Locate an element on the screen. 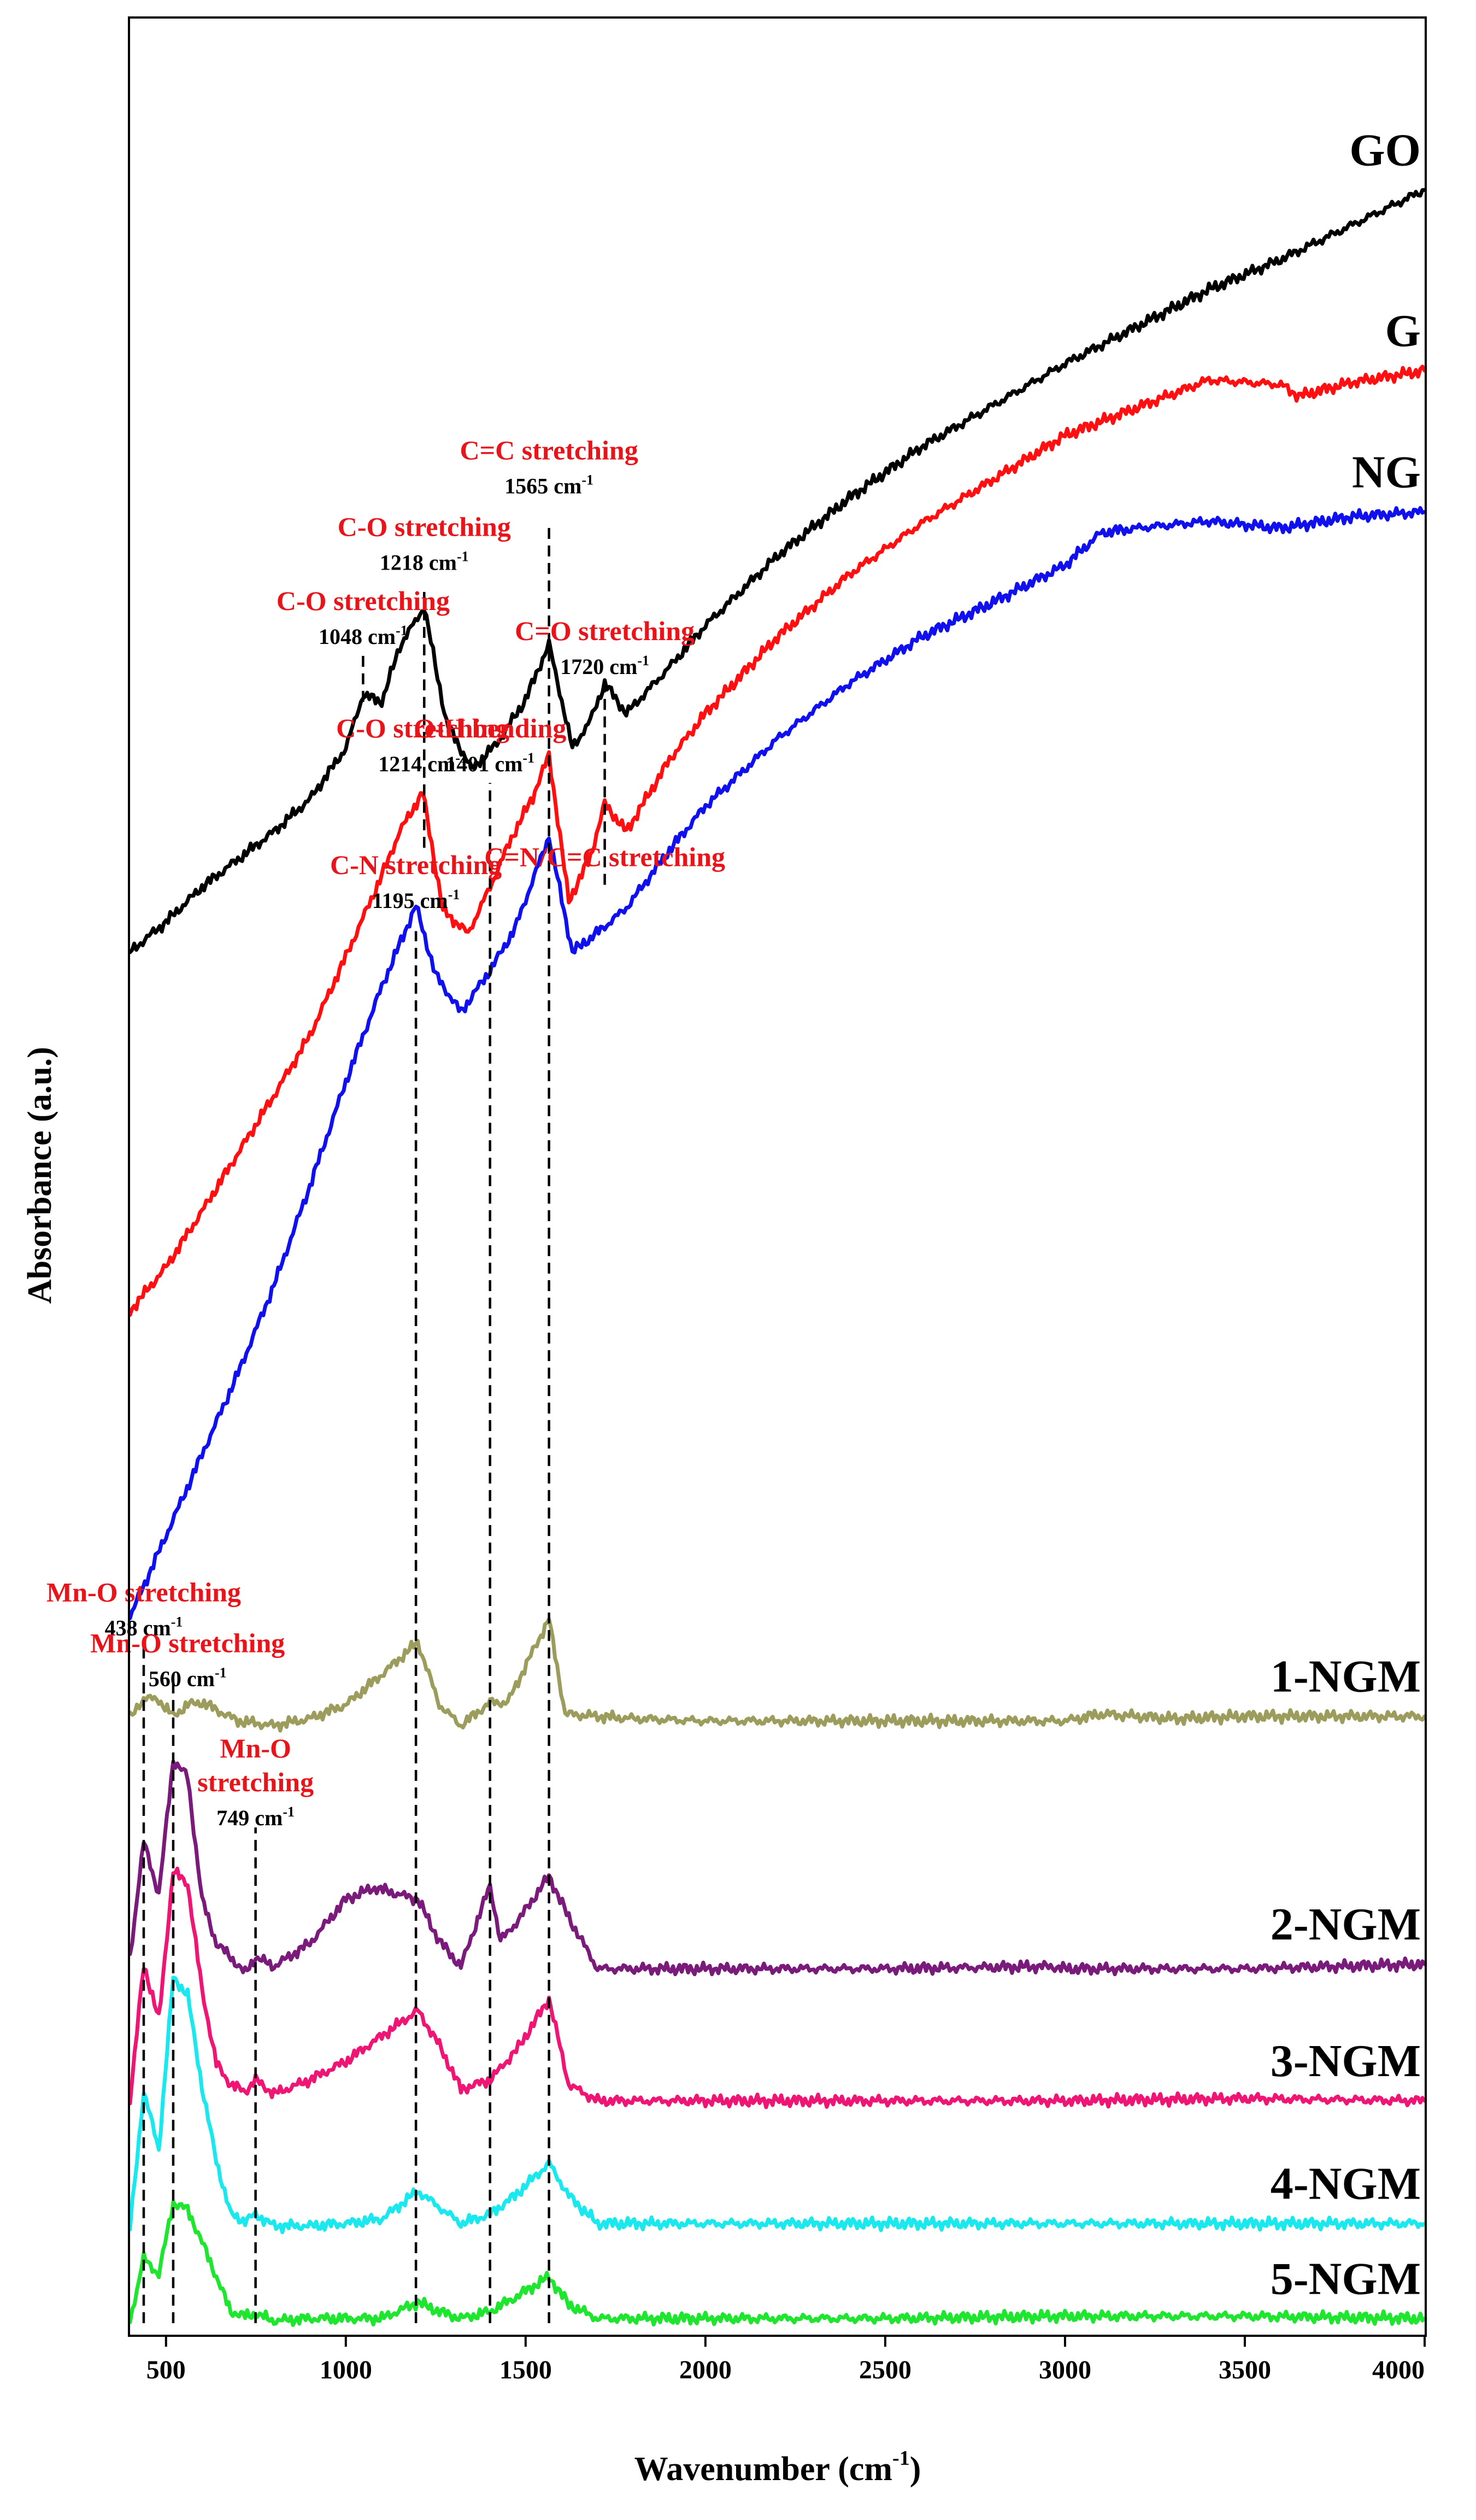  annotation-3: C=O stretching 1720 cm-1 is located at coordinates (605, 647).